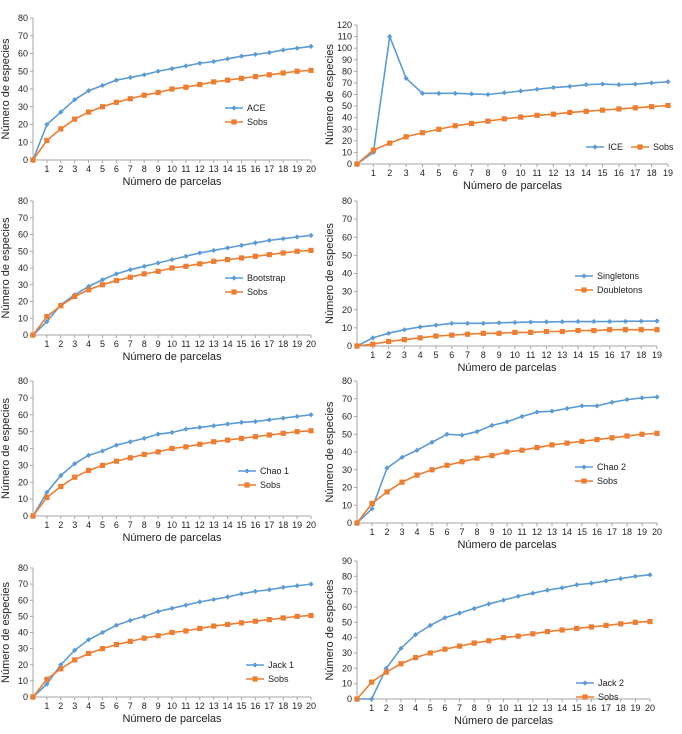  I want to click on series-line-ace, so click(172, 103).